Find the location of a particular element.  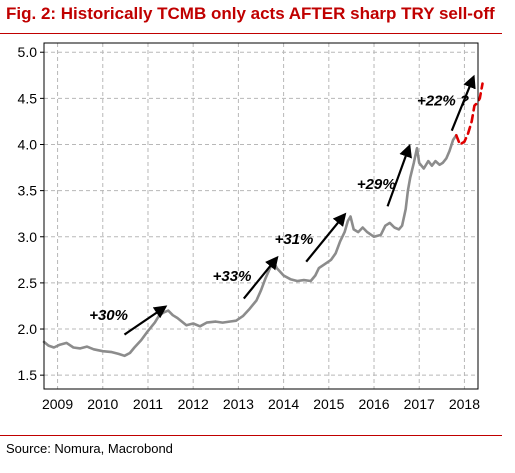

forecast-series-line is located at coordinates (469, 114).